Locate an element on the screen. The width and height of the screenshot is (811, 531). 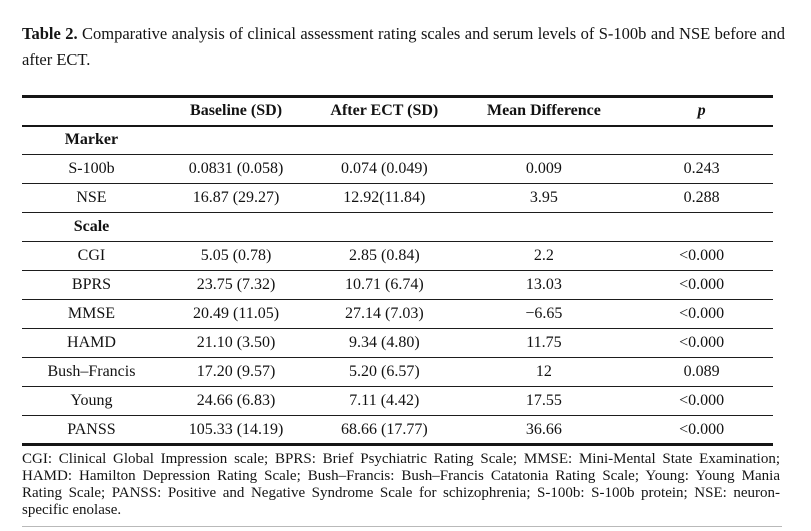
table-row: Scale is located at coordinates (397, 227).